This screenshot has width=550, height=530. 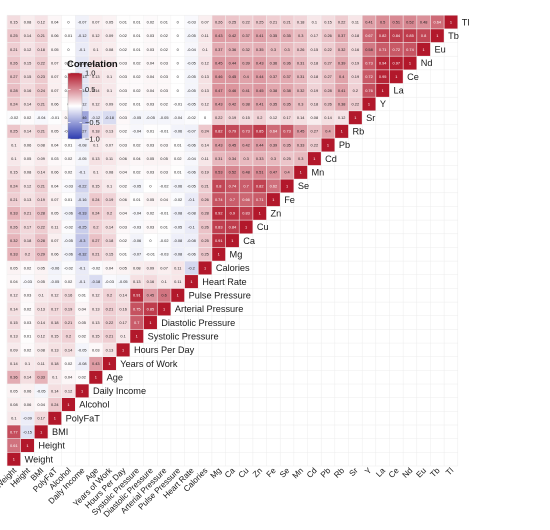 I want to click on cell-value-label: 0.44, so click(x=260, y=144).